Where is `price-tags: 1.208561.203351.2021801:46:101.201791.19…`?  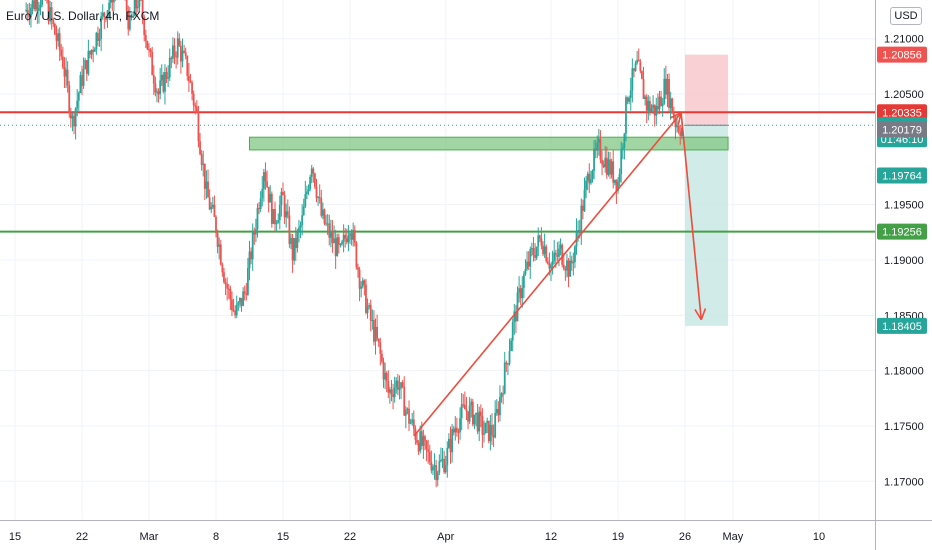 price-tags: 1.208561.203351.2021801:46:101.201791.19… is located at coordinates (902, 190).